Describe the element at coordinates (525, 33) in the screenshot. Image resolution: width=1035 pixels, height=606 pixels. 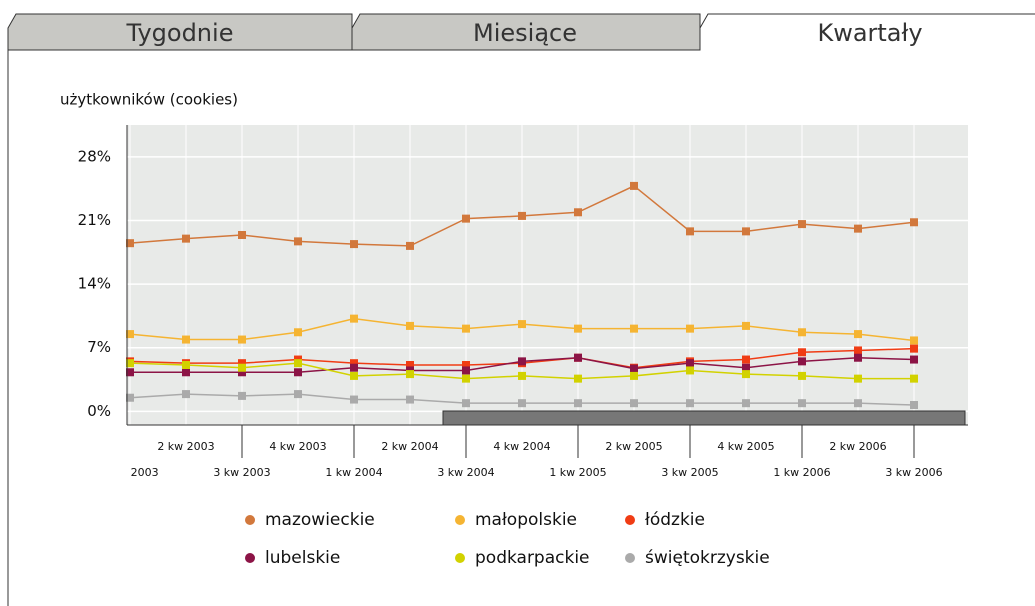
I see `tab-label: Miesiące` at that location.